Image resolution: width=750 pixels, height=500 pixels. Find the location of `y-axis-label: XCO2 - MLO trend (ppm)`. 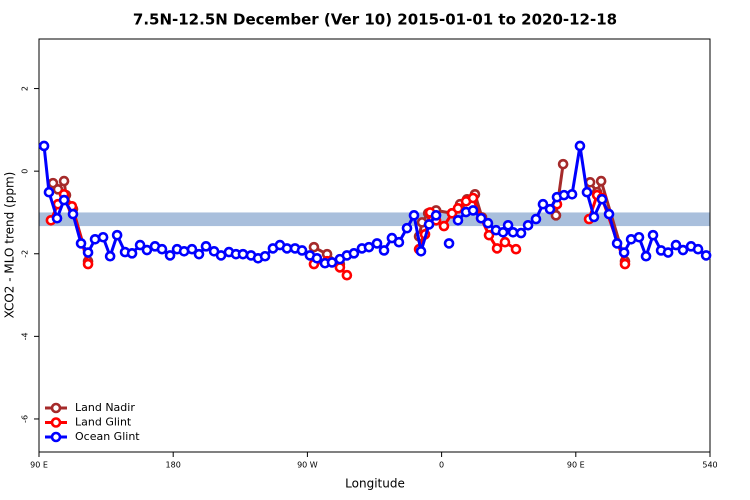

y-axis-label: XCO2 - MLO trend (ppm) is located at coordinates (10, 245).